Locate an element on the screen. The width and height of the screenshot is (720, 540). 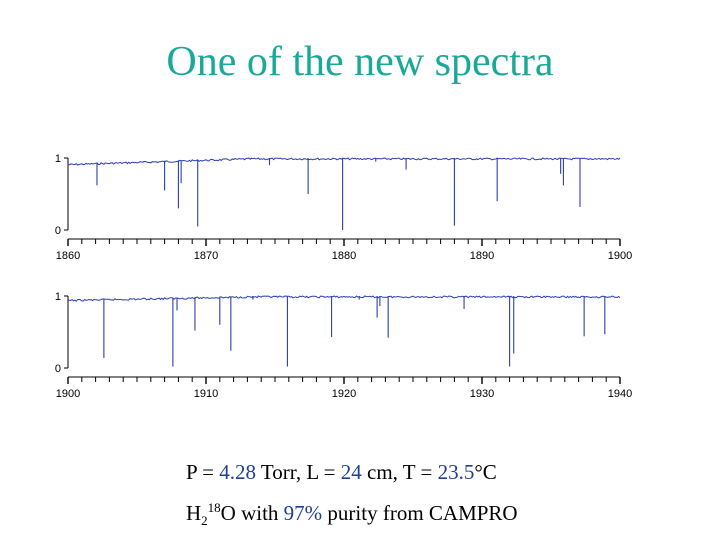
x-tick-label: 1880 is located at coordinates (344, 256).